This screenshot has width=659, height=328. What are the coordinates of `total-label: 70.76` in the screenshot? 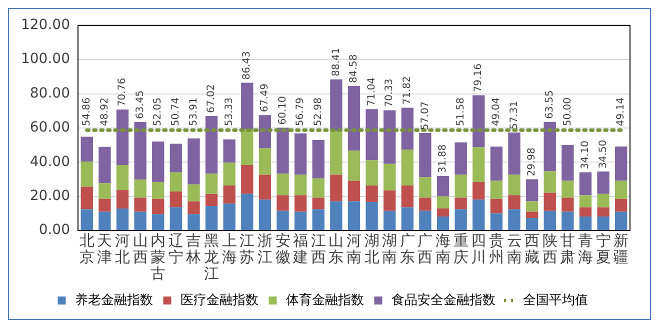 It's located at (122, 92).